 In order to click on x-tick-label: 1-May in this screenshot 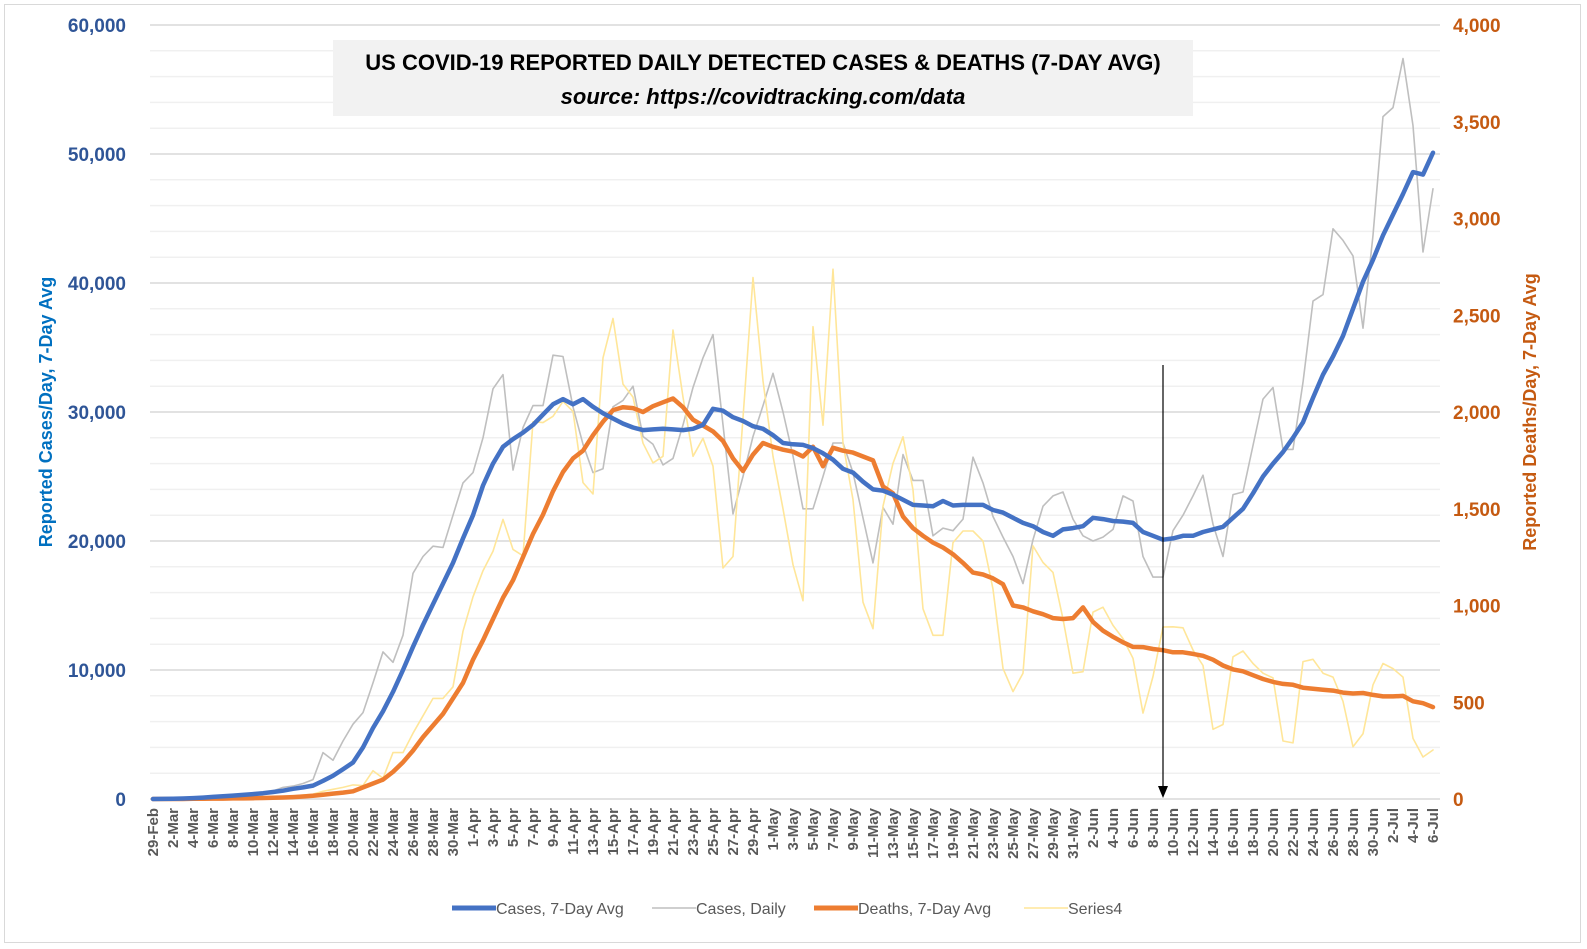, I will do `click(773, 828)`.